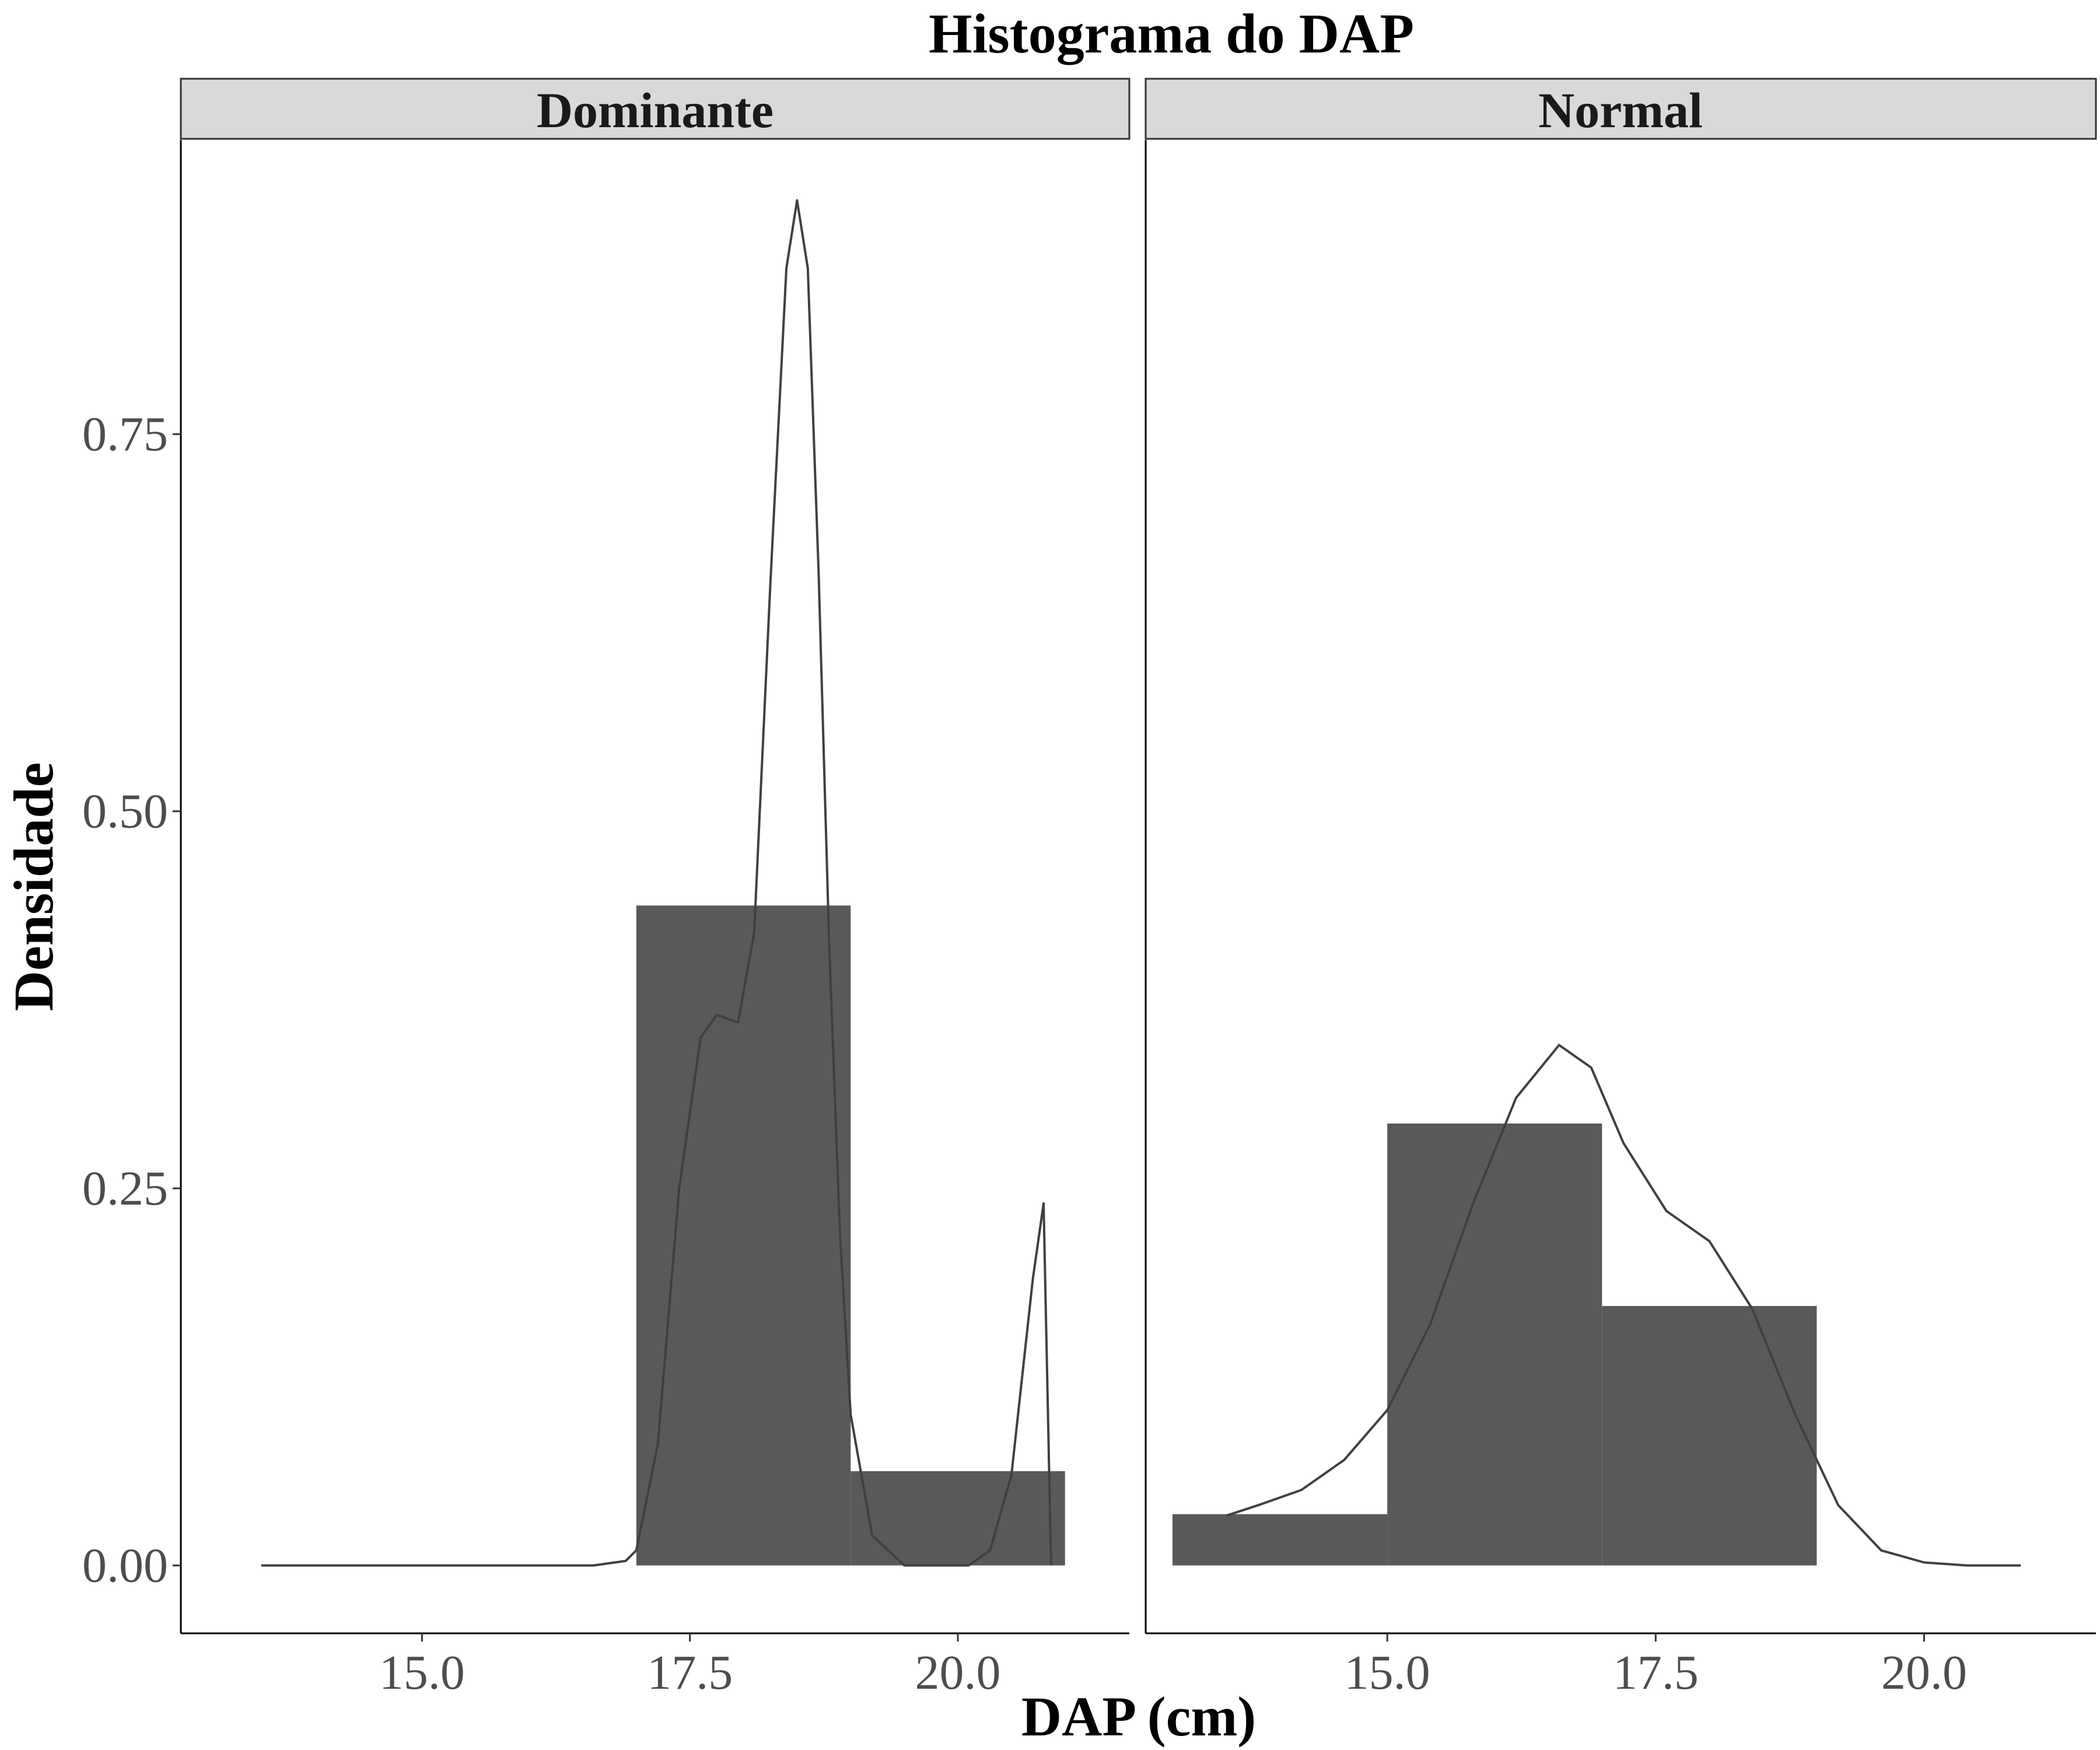  I want to click on x-tick-label-dominante-2: 20.0, so click(958, 1673).